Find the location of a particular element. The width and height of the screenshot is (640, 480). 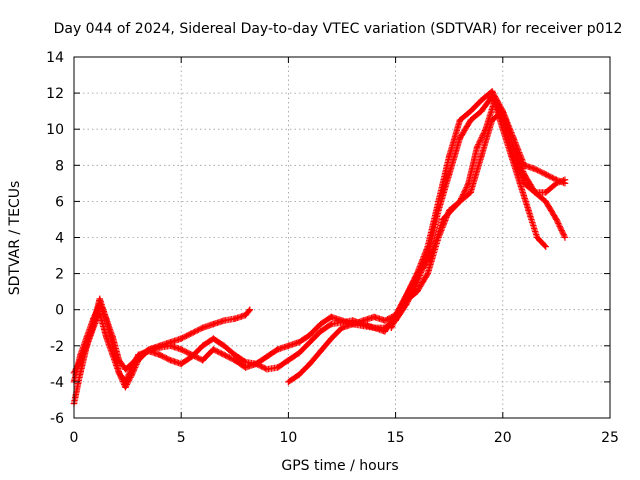

y-tick-label: 8 is located at coordinates (59, 166).